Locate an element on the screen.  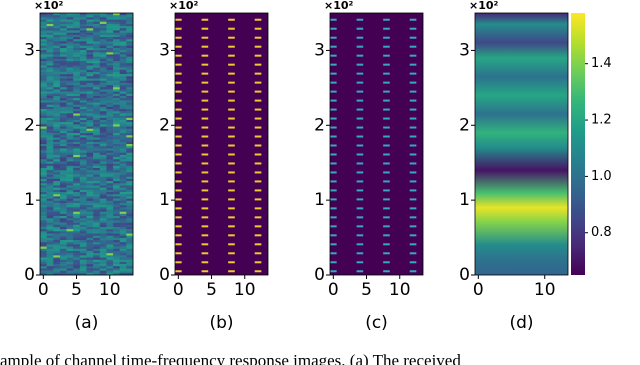
offset-label: ×10² is located at coordinates (49, 6).